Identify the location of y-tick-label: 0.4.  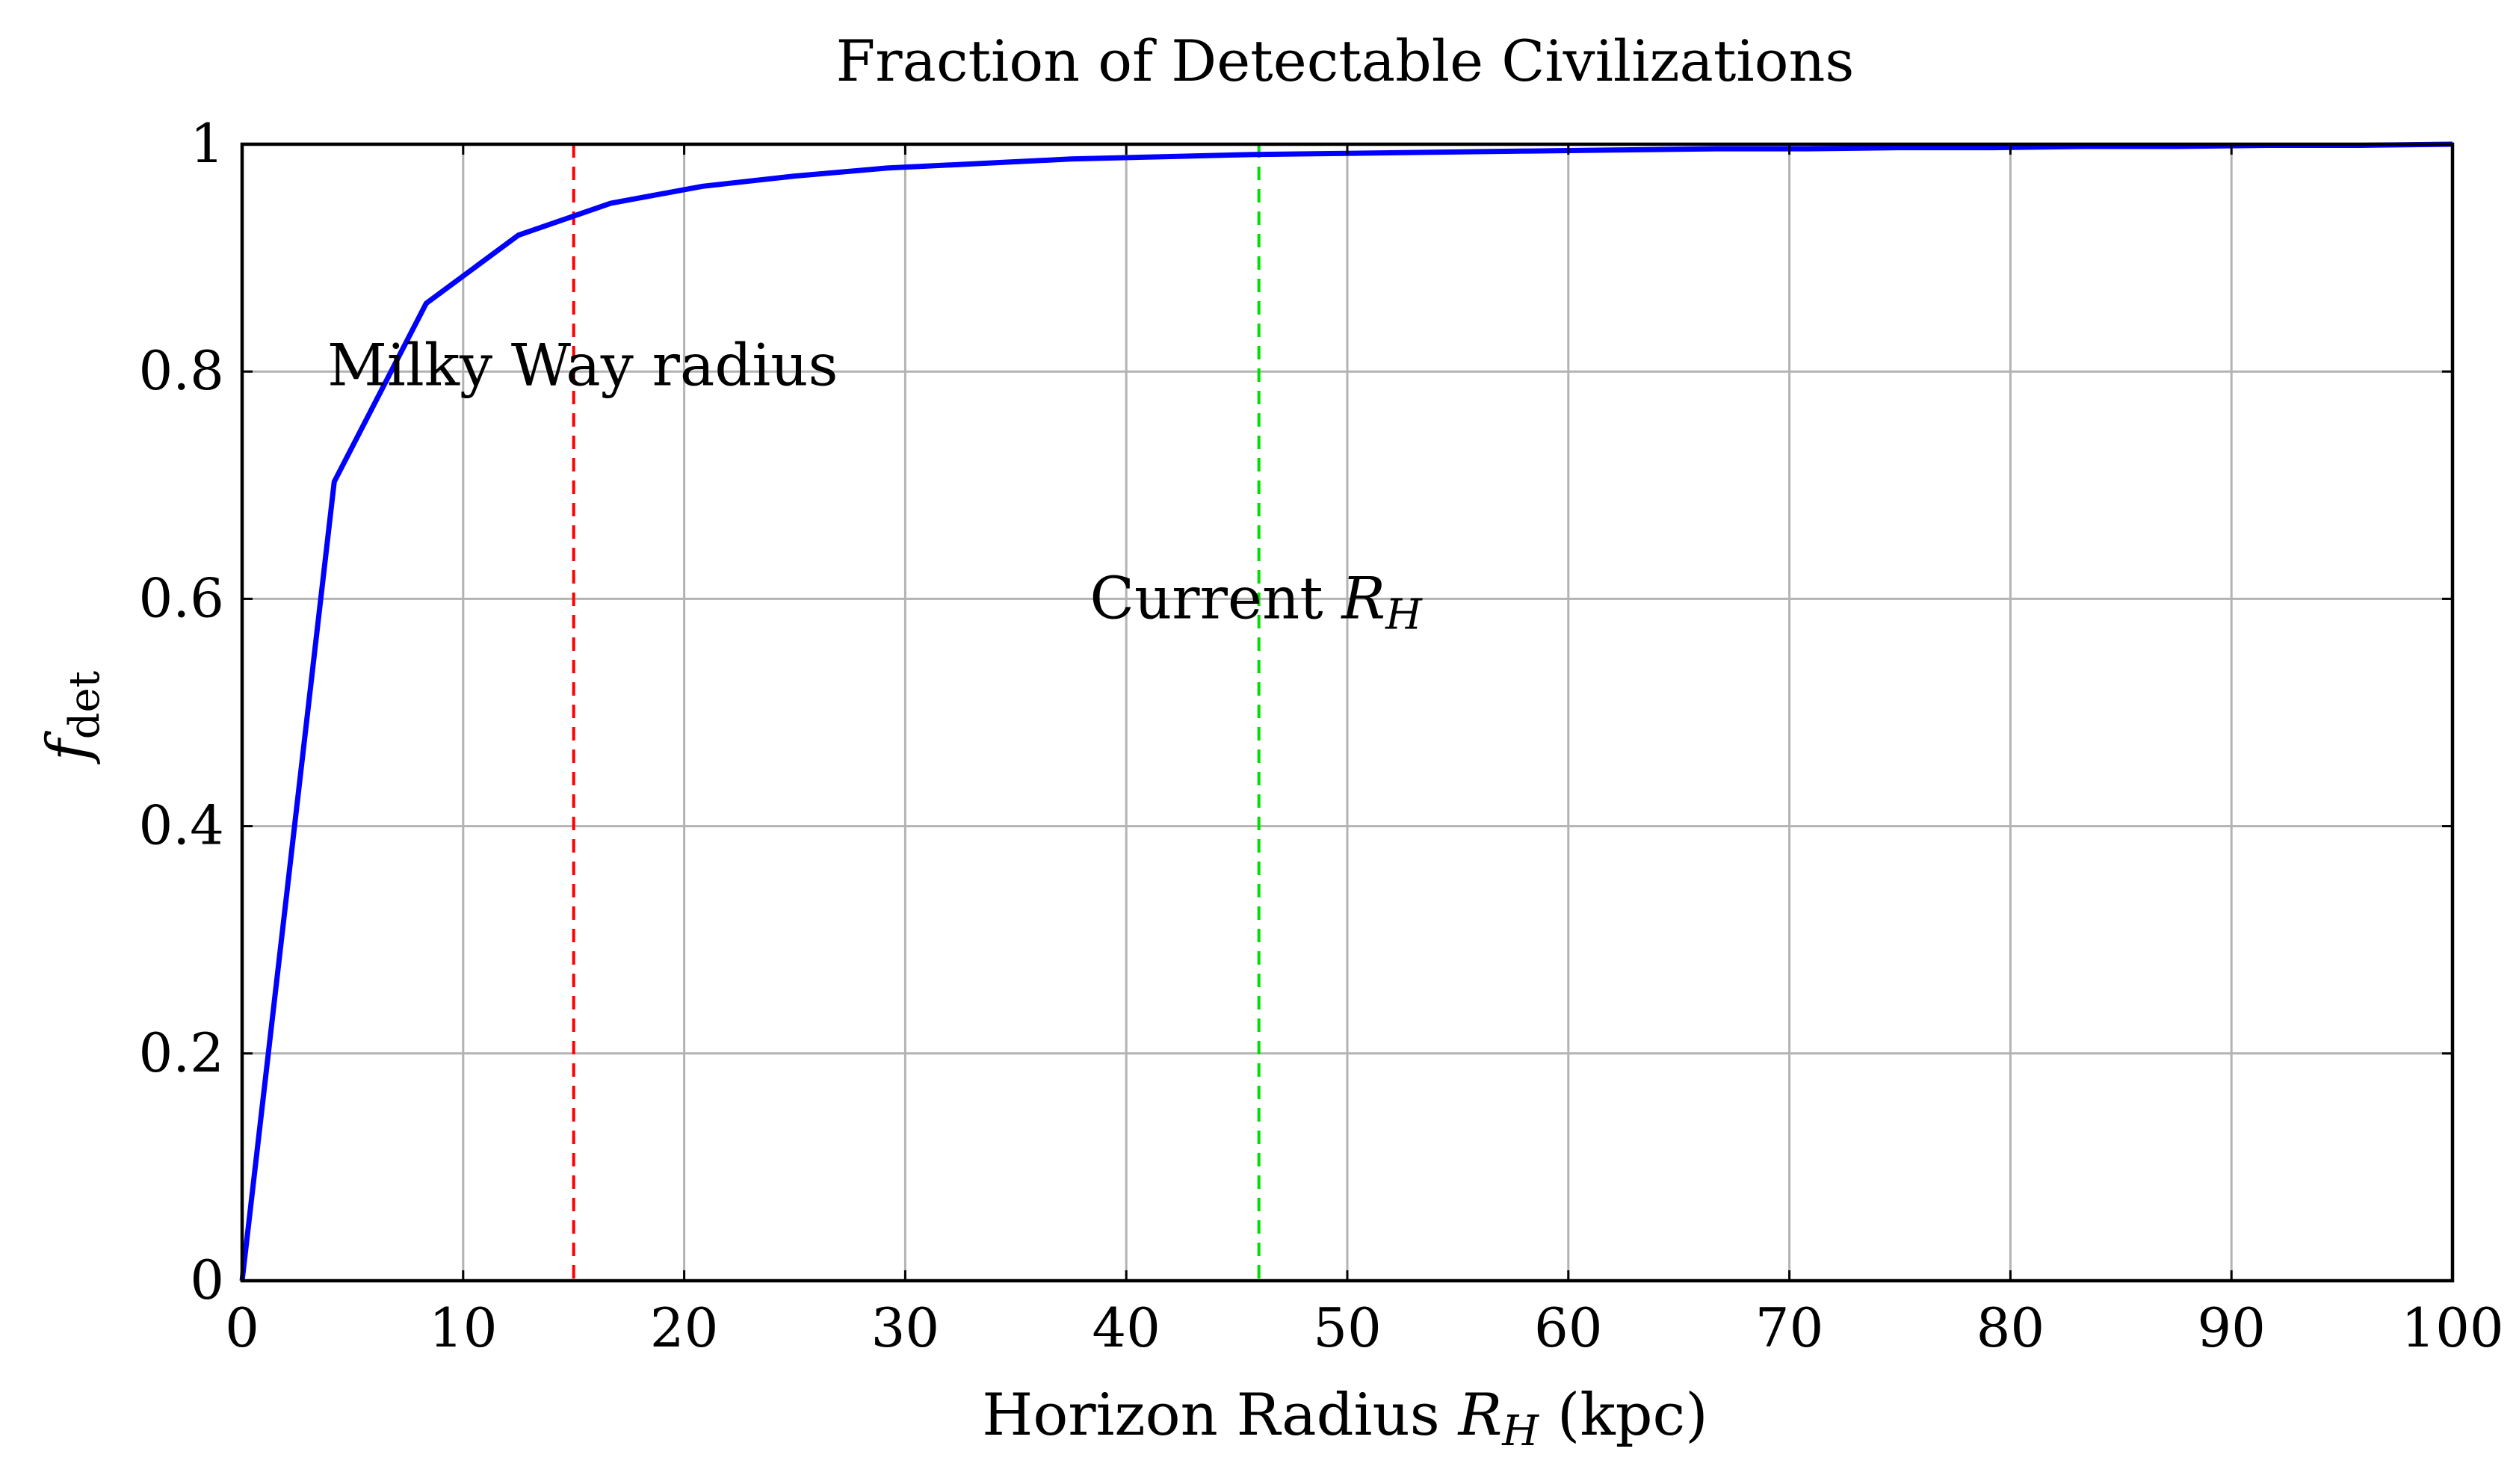
(181, 826).